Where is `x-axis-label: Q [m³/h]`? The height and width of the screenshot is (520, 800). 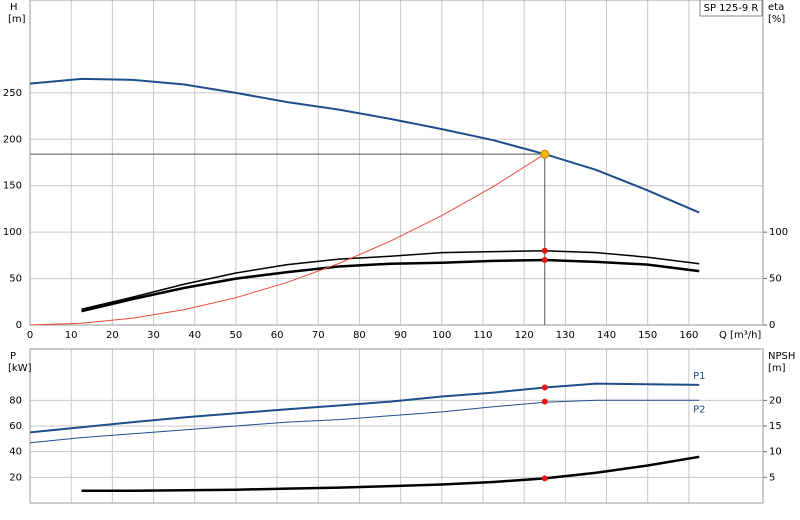
x-axis-label: Q [m³/h] is located at coordinates (740, 335).